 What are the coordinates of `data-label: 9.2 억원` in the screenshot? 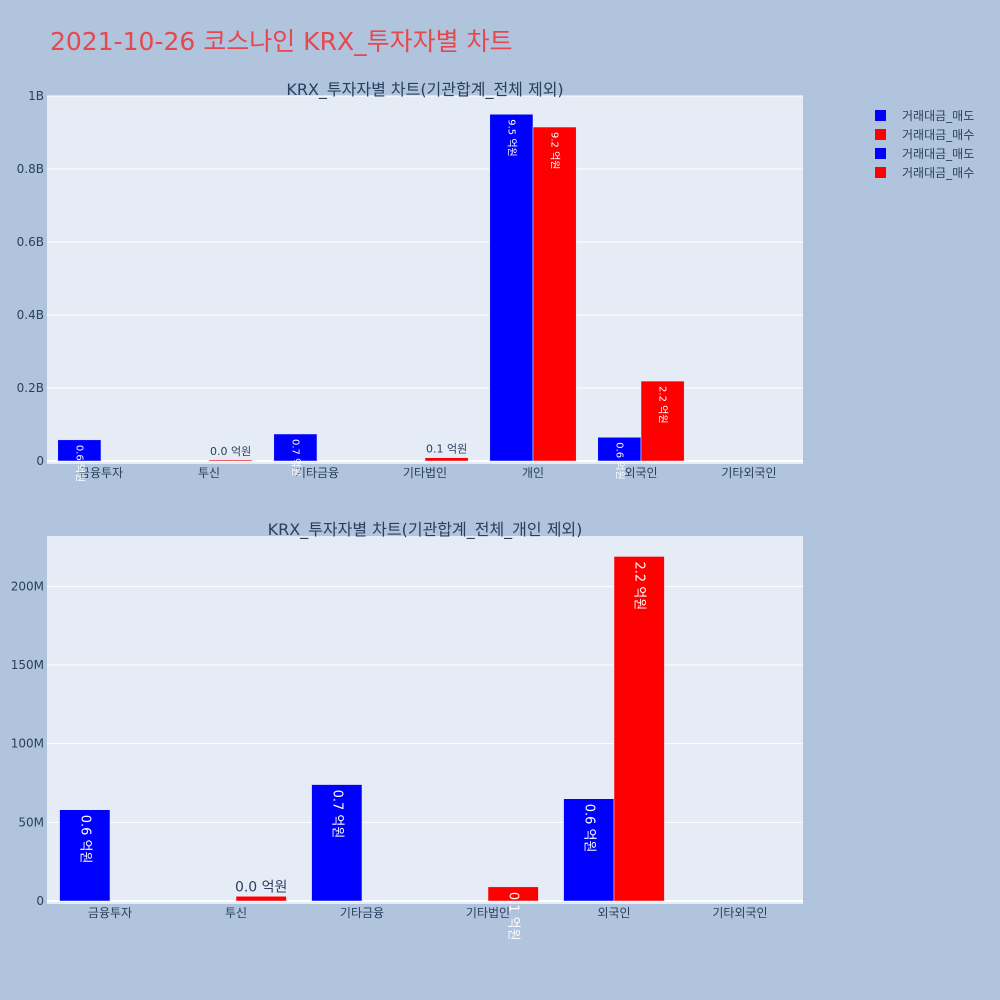 It's located at (555, 150).